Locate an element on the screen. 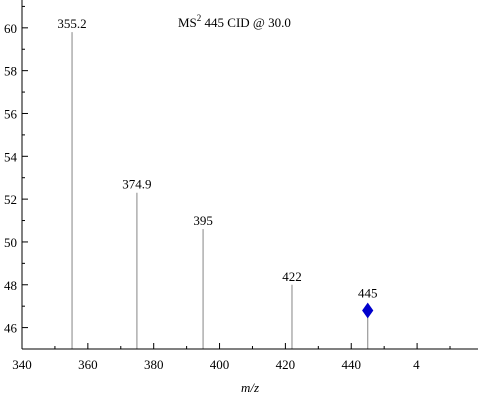 The height and width of the screenshot is (402, 478). x-tick-label: 440 is located at coordinates (351, 364).